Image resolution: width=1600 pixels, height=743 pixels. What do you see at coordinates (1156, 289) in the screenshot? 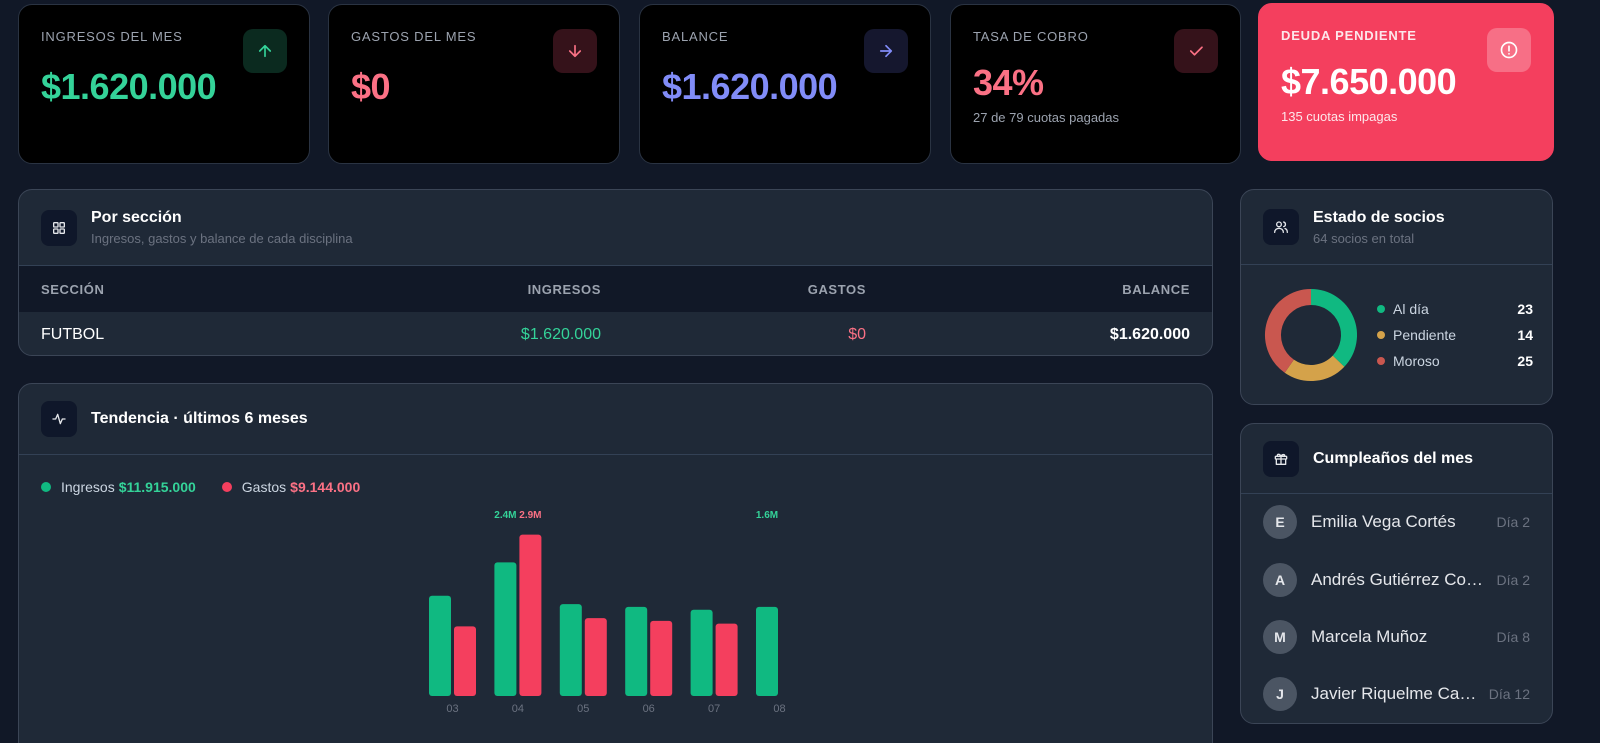
I see `column-header-balance: BALANCE` at bounding box center [1156, 289].